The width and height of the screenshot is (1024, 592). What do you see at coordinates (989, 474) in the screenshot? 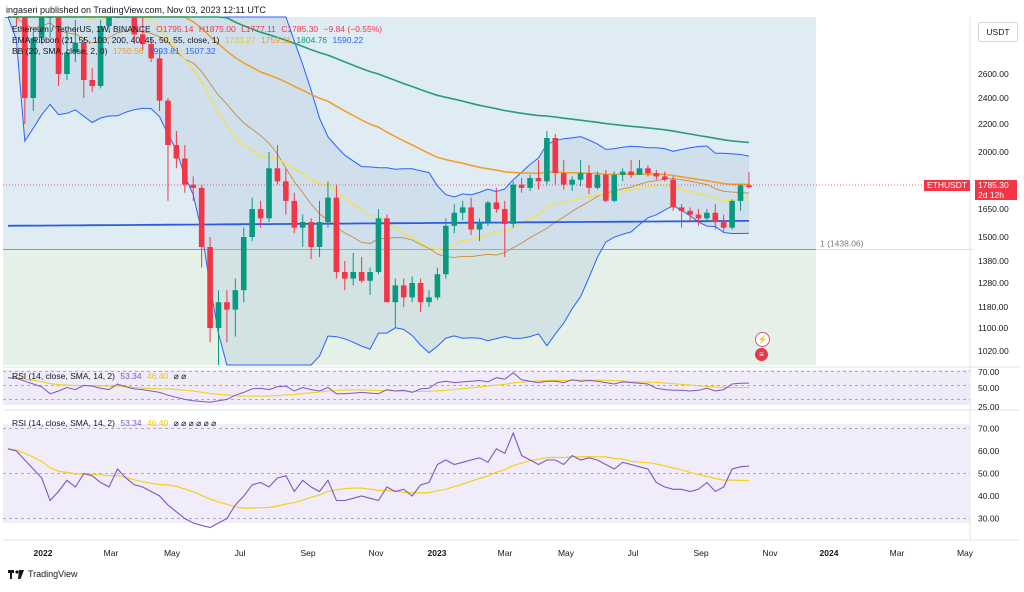
I see `rsi2-tick-label: 50.00` at bounding box center [989, 474].